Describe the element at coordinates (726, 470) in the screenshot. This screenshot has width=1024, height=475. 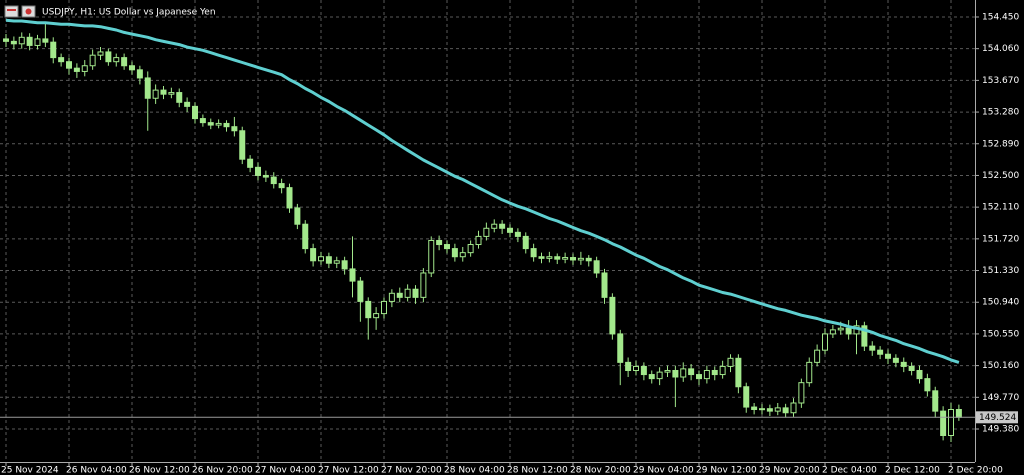
I see `x-tick-label: 29 Nov 12:00` at that location.